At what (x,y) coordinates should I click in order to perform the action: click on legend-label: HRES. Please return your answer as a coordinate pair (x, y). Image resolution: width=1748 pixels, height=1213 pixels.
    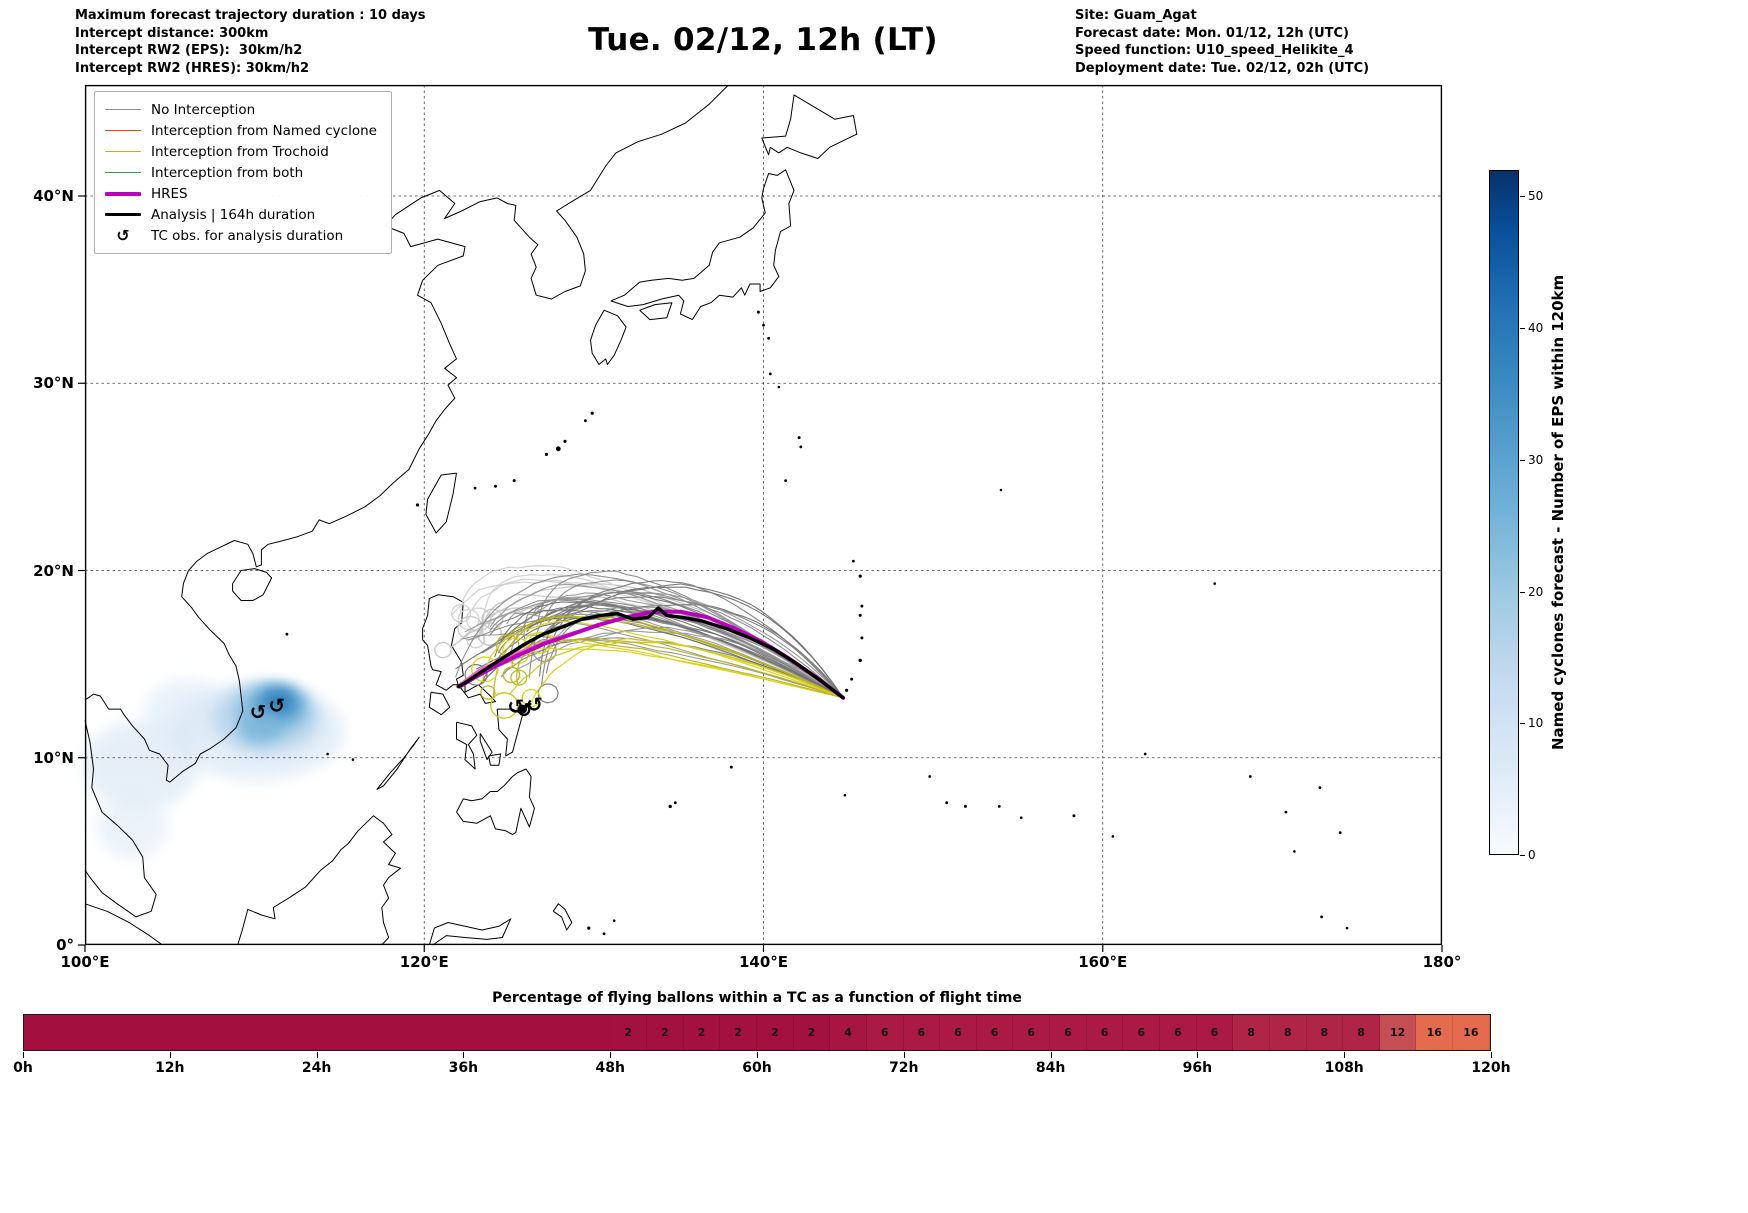
    Looking at the image, I should click on (169, 193).